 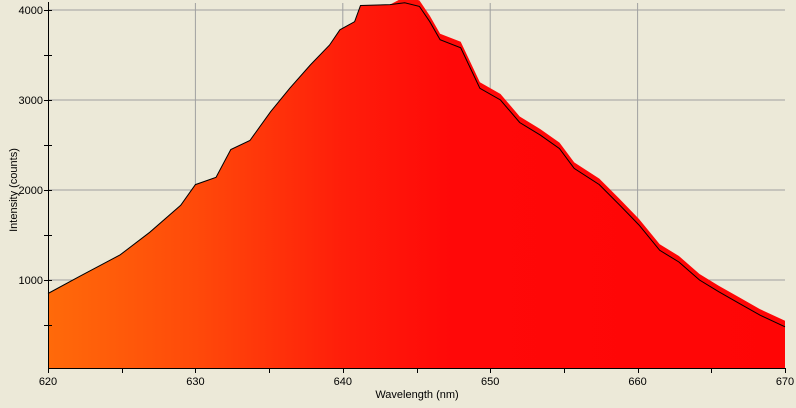 What do you see at coordinates (416, 378) in the screenshot?
I see `x-axis-ticks: 620 630 640 650 660 670` at bounding box center [416, 378].